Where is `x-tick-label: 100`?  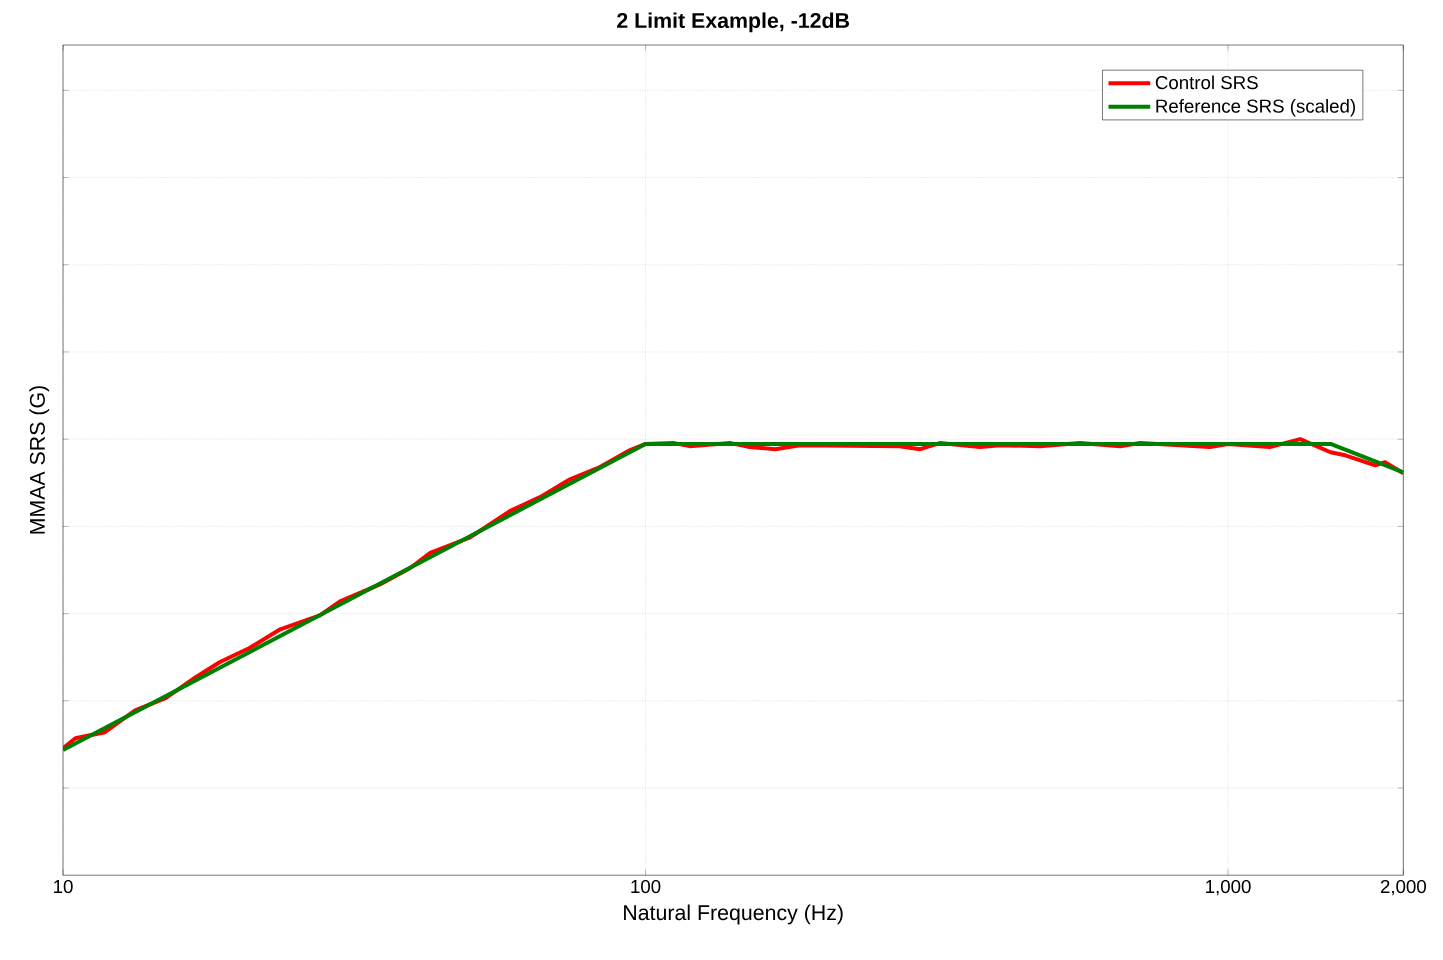 x-tick-label: 100 is located at coordinates (646, 886).